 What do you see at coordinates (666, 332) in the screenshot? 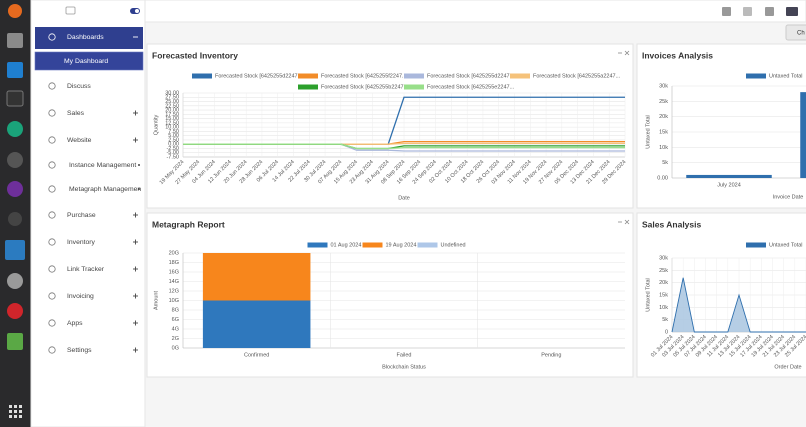
I see `y-tick-label: 0` at bounding box center [666, 332].